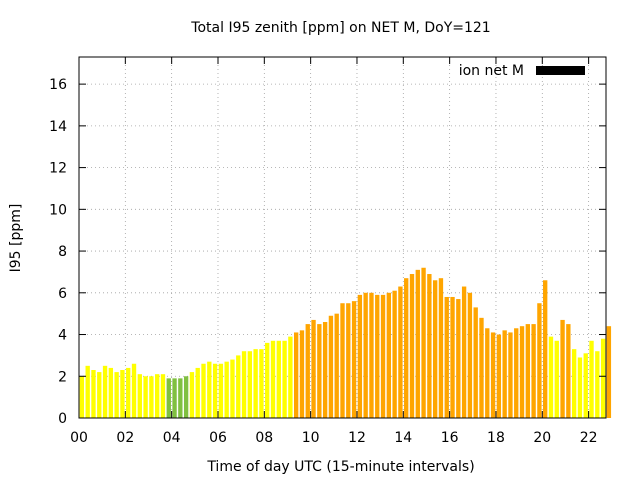  I want to click on x-tick-label: 00, so click(79, 438).